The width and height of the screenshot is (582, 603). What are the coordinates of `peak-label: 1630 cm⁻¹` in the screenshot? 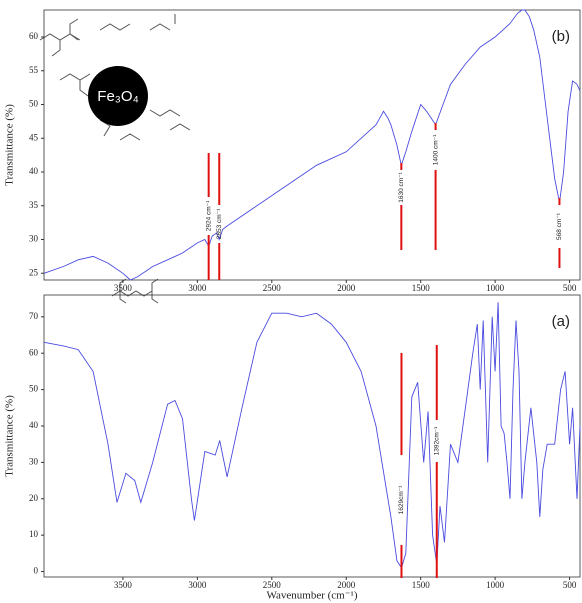 It's located at (401, 186).